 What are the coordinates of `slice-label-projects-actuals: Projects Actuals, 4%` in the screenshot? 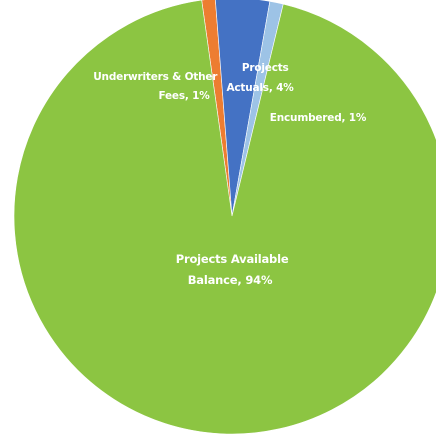 It's located at (260, 78).